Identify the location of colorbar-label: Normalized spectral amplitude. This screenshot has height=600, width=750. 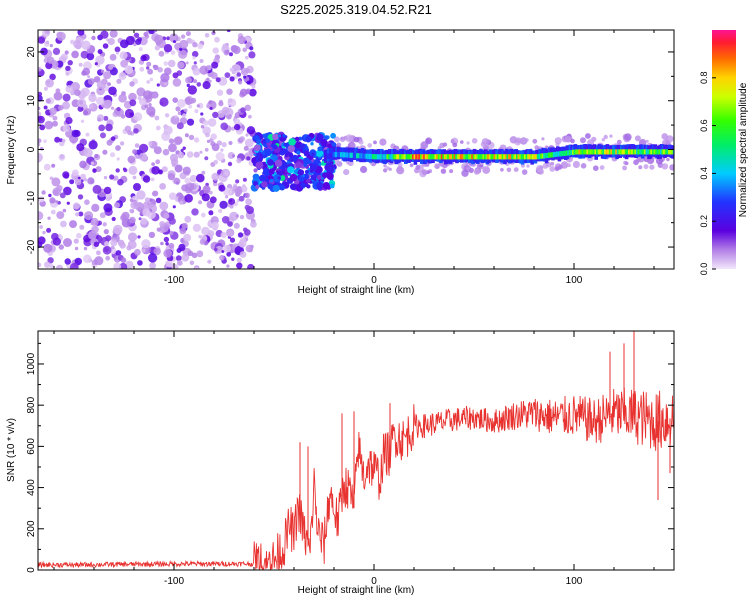
(743, 149).